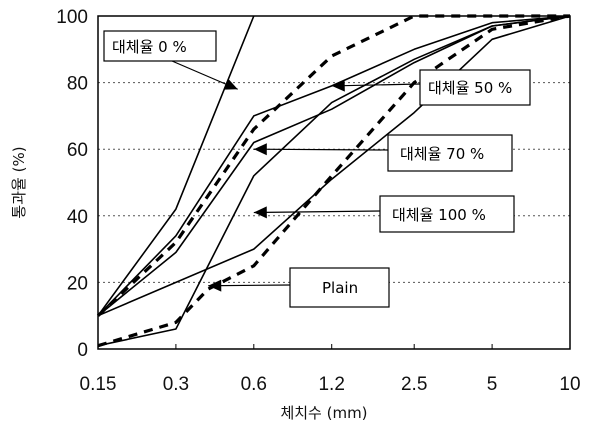 This screenshot has height=427, width=590. I want to click on y-tick-label: 20, so click(77, 283).